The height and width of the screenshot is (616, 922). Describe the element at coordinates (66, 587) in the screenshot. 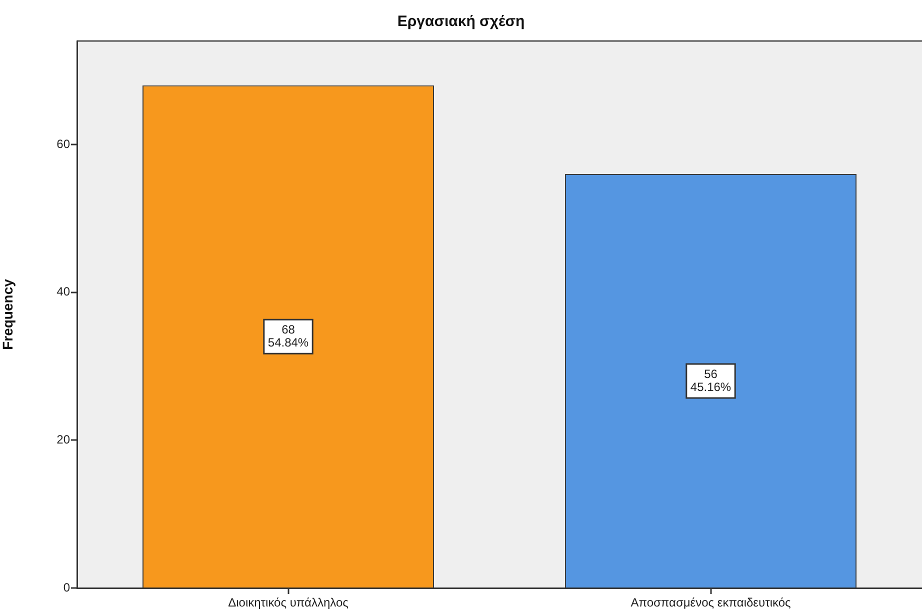

I see `y-tick-label: 0` at that location.